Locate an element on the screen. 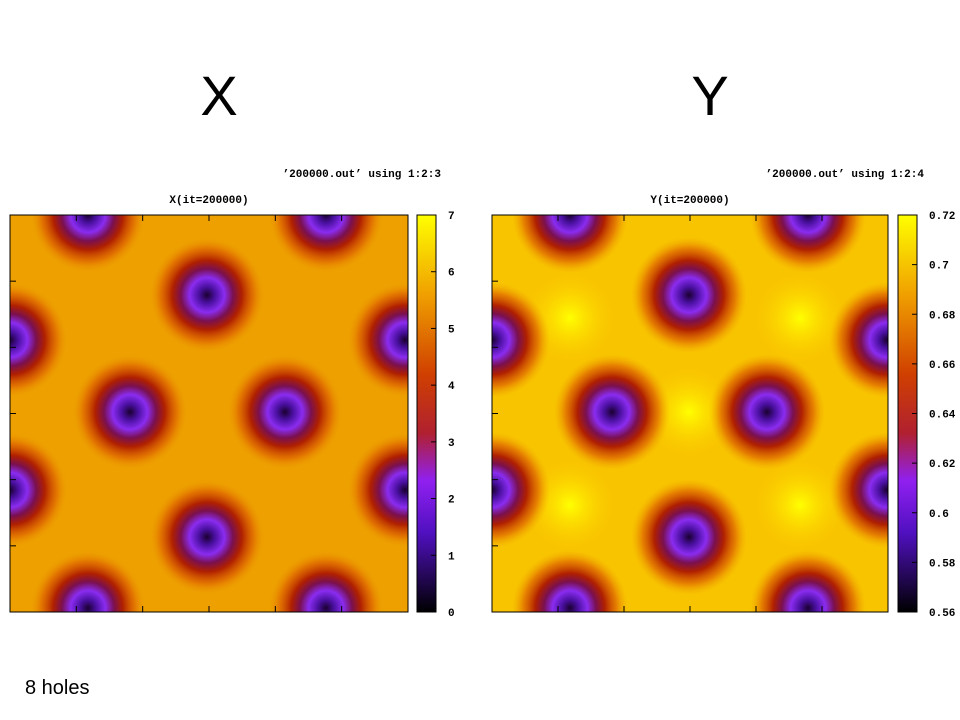  colorbar-tick-label: 0.72 is located at coordinates (942, 217).